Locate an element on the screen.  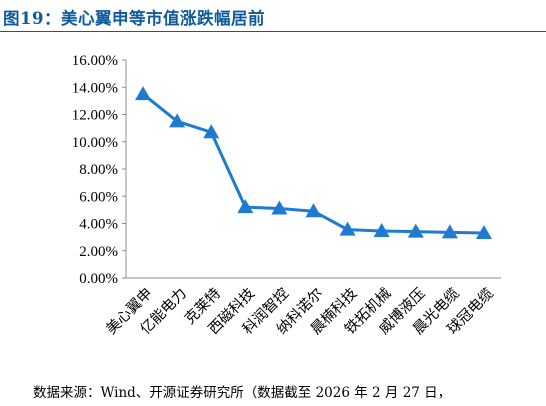
y-tick-label: 8.00% is located at coordinates (98, 170).